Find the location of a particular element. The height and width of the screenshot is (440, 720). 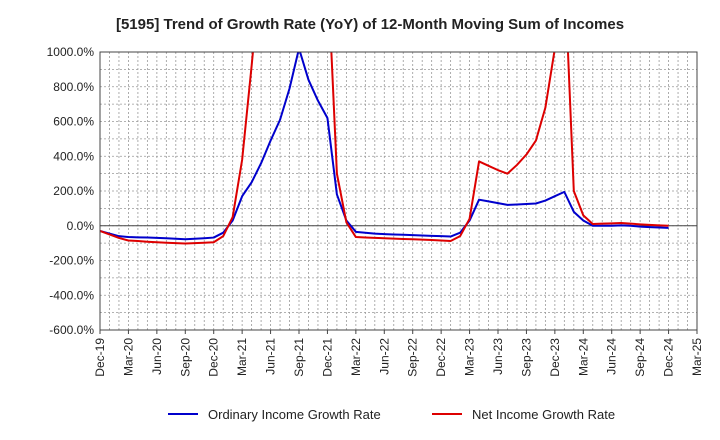

y-tick-label: -400.0% is located at coordinates (71, 295).